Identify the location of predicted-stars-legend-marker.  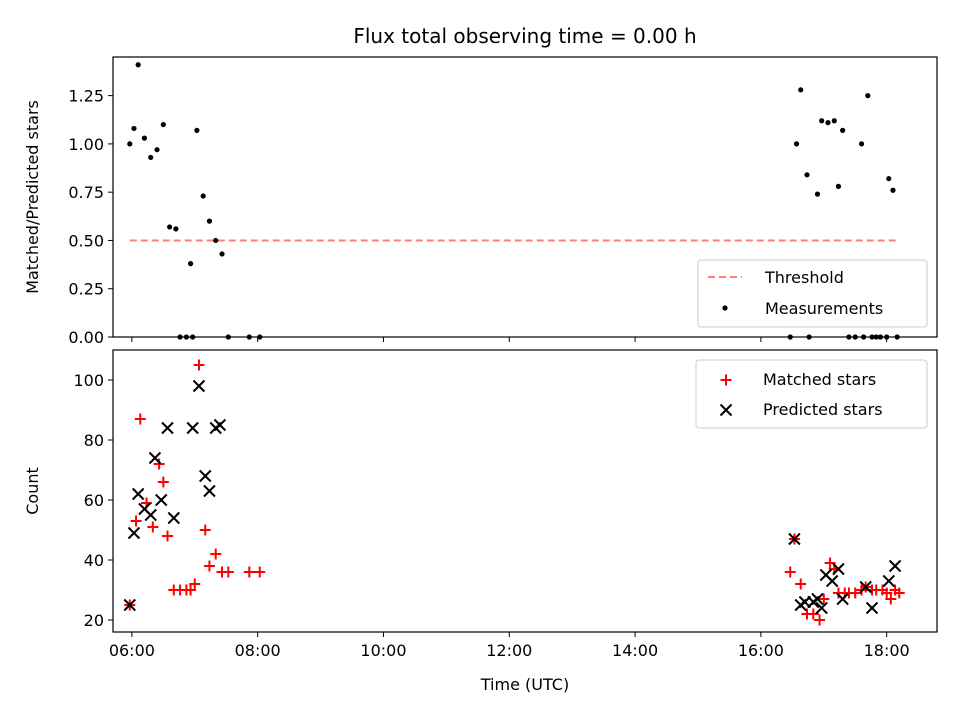
(726, 410).